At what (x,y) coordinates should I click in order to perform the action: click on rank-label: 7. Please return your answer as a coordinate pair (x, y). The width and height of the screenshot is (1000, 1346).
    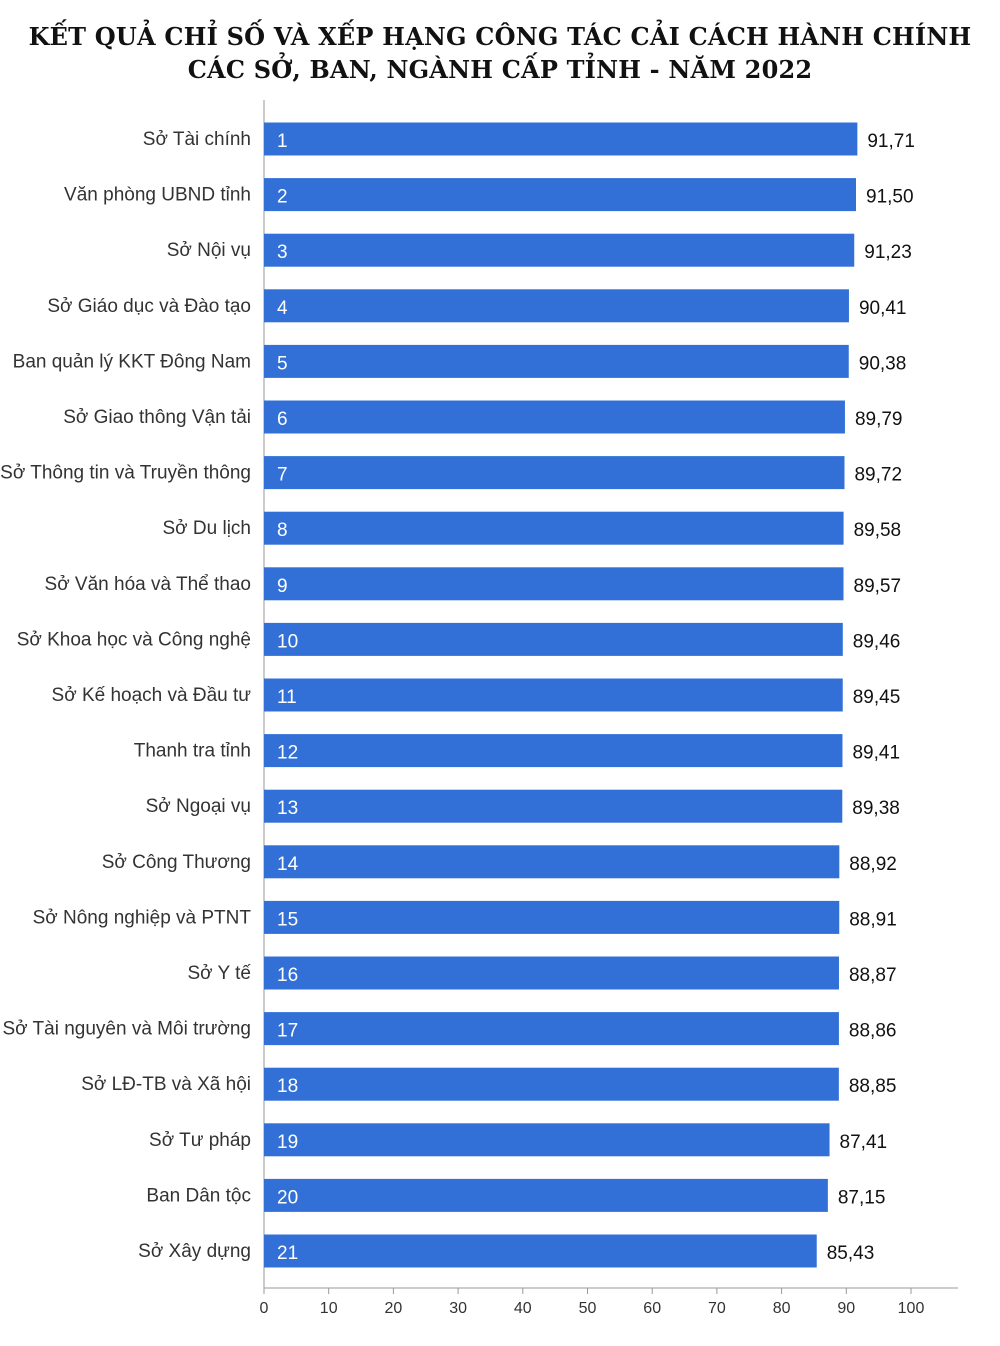
    Looking at the image, I should click on (282, 475).